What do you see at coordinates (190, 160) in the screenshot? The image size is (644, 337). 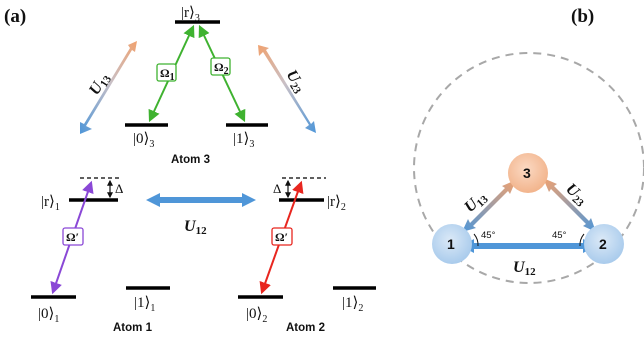 I see `atom3-label: Atom 3` at bounding box center [190, 160].